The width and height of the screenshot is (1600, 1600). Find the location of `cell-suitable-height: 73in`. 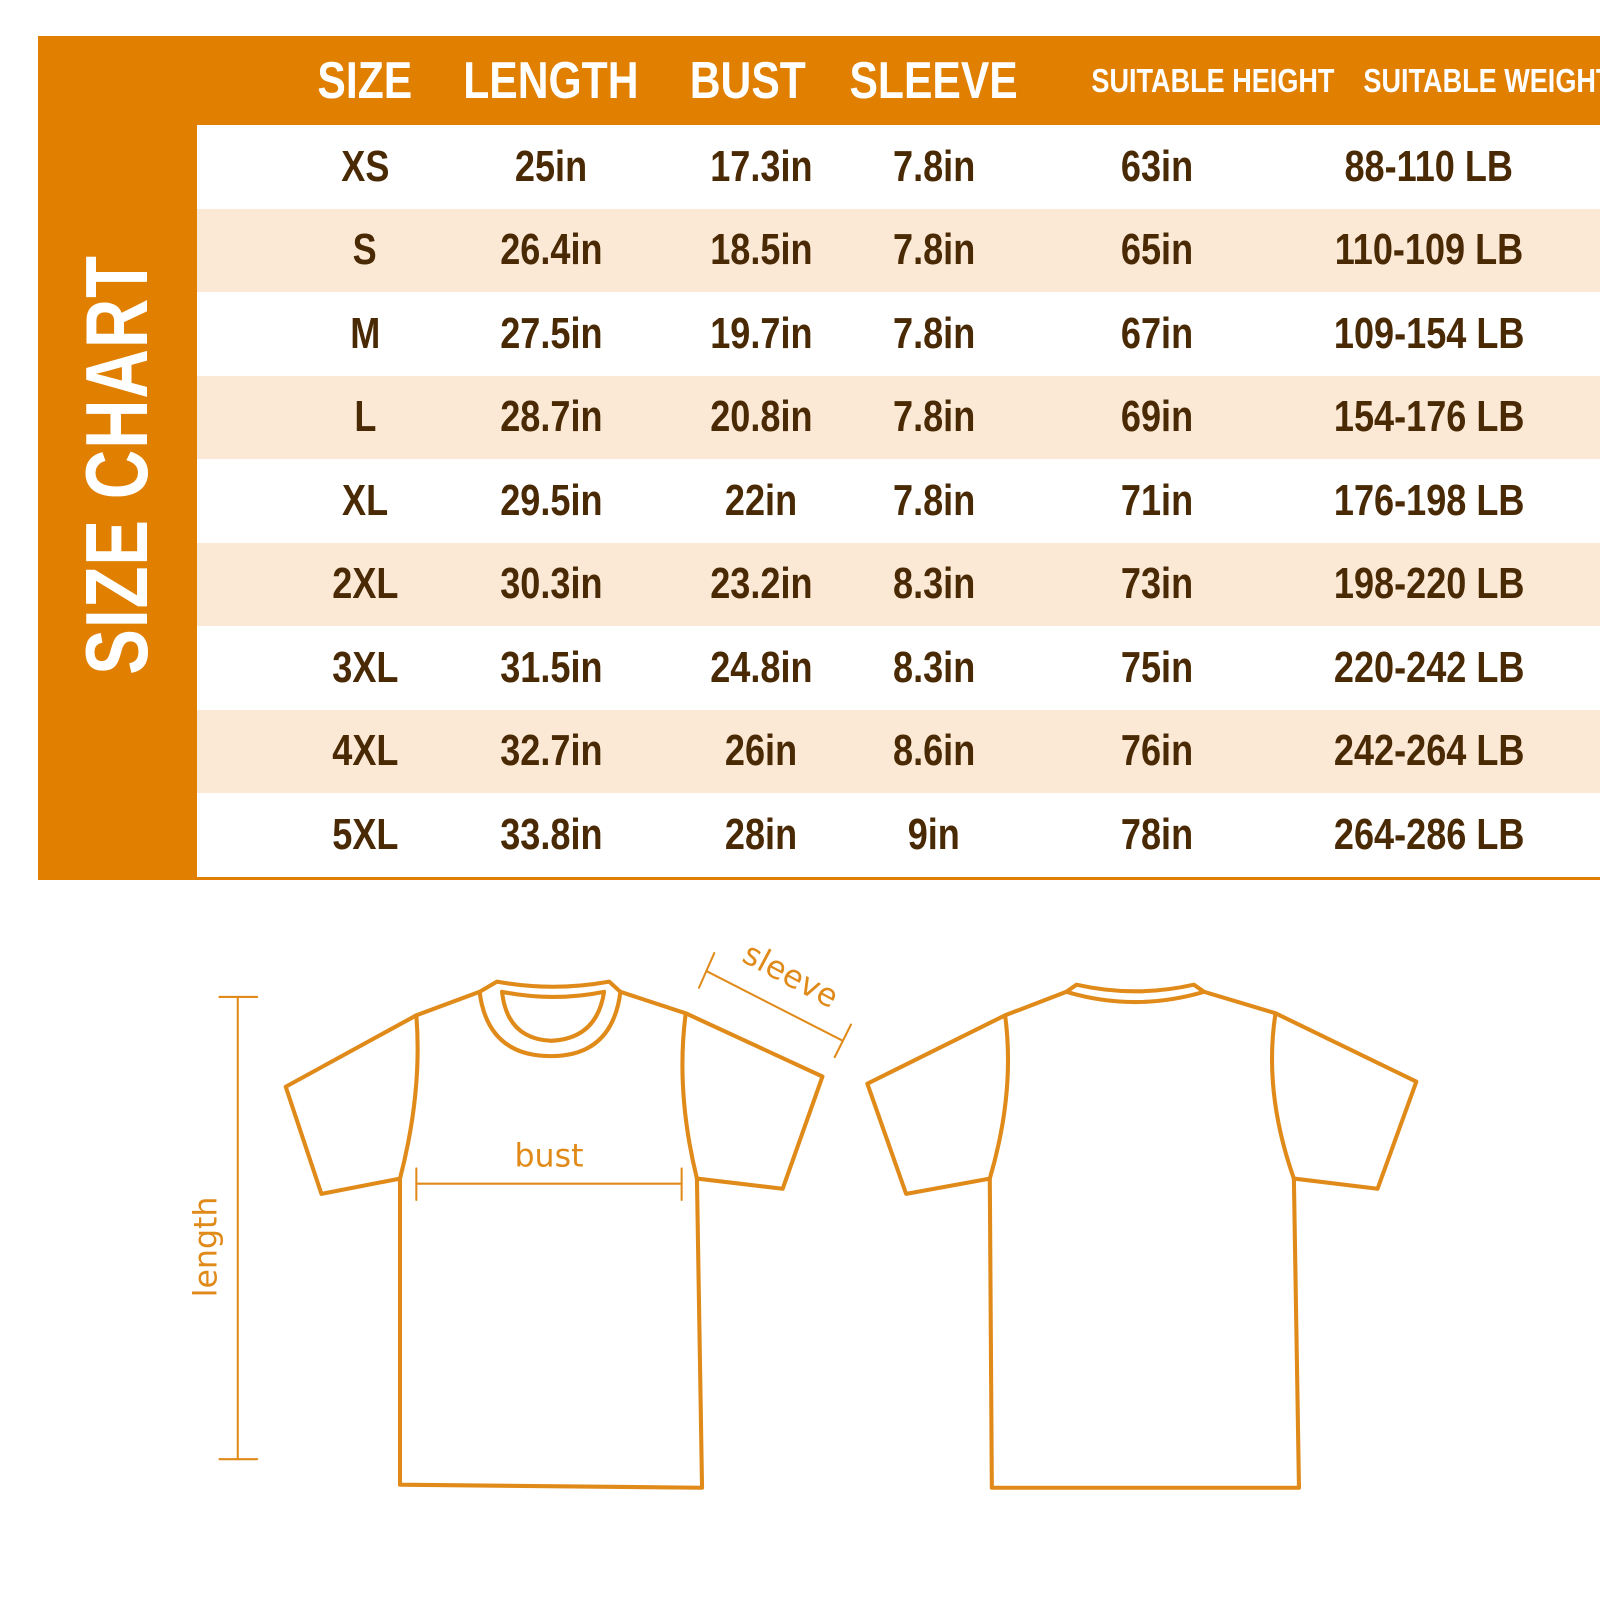

cell-suitable-height: 73in is located at coordinates (1157, 585).